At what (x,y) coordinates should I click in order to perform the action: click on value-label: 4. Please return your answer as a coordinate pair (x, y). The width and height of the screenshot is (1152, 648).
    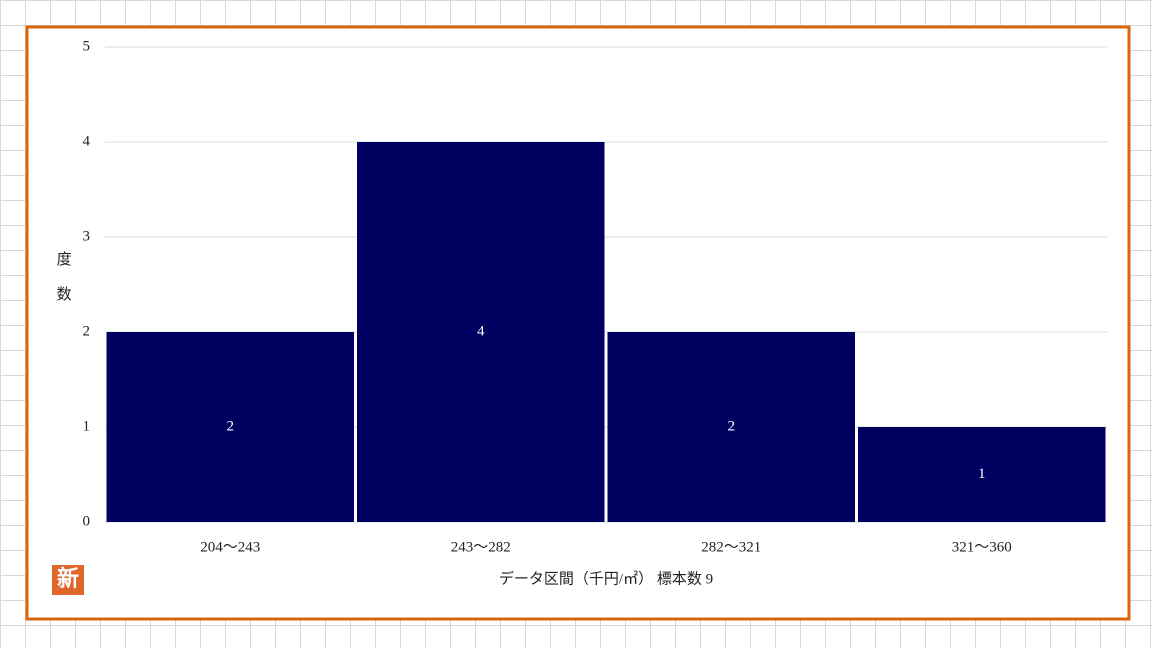
    Looking at the image, I should click on (481, 331).